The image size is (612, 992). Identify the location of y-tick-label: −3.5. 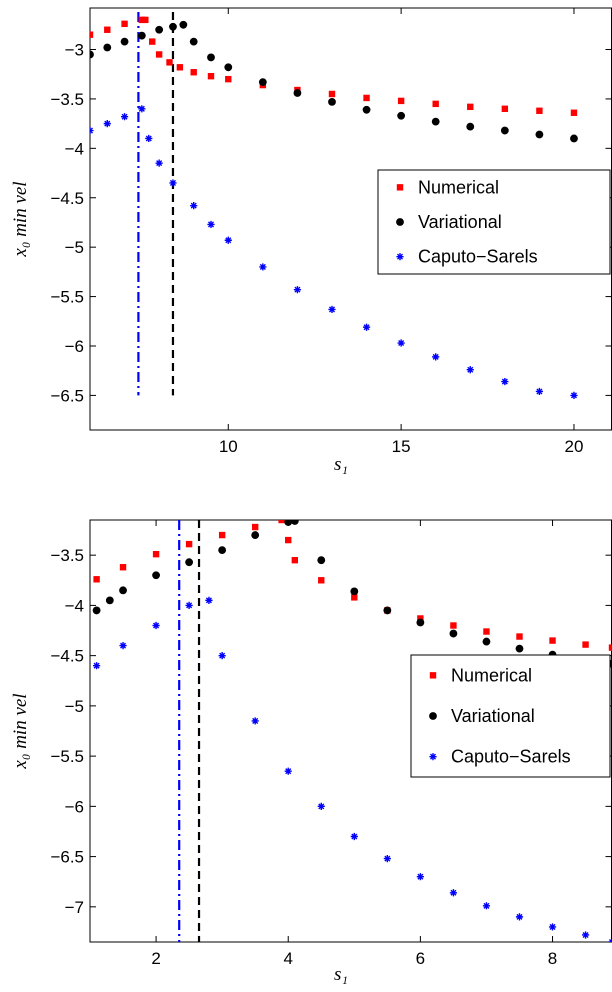
(67, 99).